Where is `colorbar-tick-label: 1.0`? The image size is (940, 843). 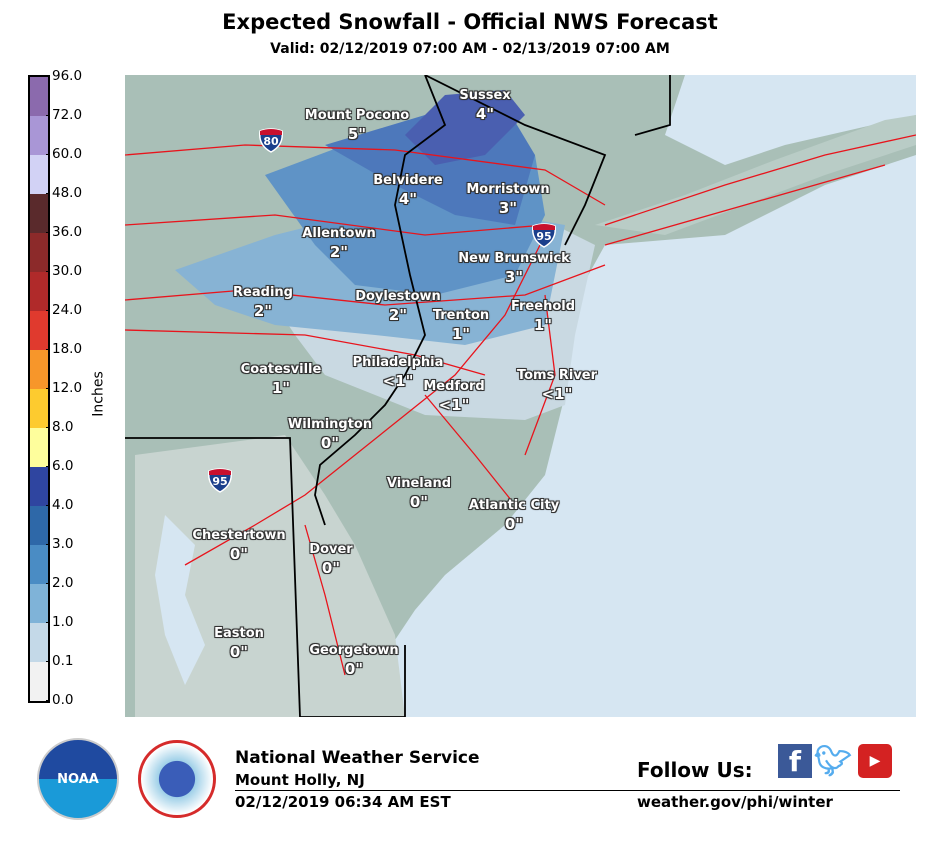 colorbar-tick-label: 1.0 is located at coordinates (59, 622).